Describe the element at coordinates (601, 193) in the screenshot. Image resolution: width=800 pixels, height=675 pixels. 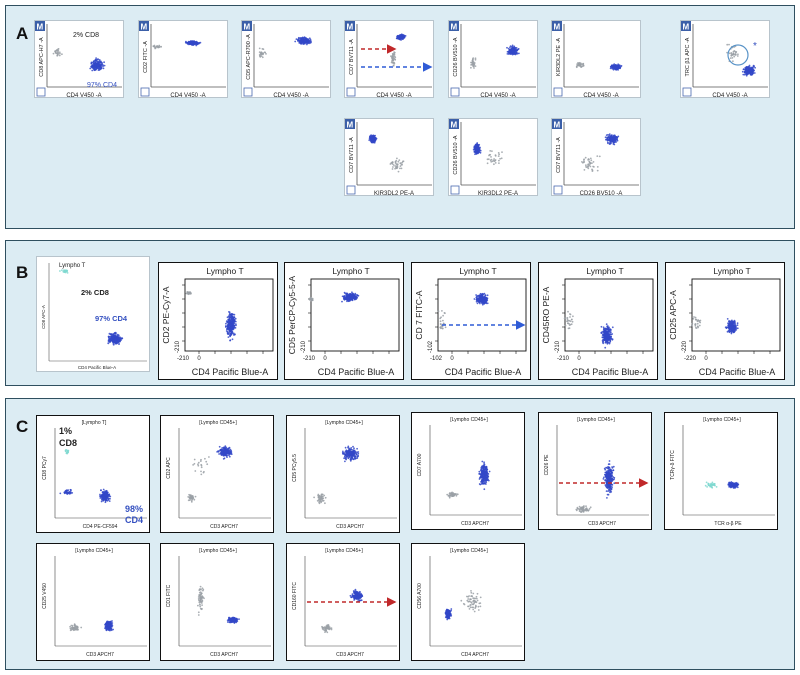
I see `x-axis-label: CD26 BV510 -A` at that location.